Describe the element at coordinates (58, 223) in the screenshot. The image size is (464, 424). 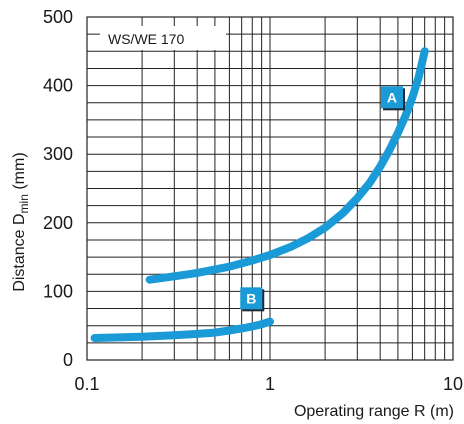
I see `y-tick-label: 200` at that location.